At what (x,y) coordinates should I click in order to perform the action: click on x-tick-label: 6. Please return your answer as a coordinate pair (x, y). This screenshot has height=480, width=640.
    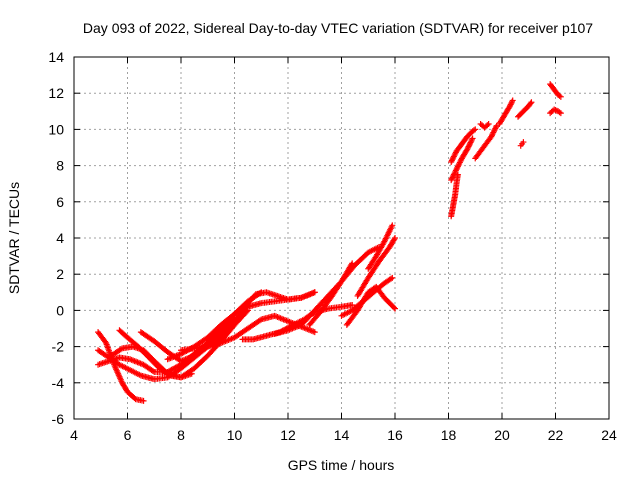
    Looking at the image, I should click on (128, 435).